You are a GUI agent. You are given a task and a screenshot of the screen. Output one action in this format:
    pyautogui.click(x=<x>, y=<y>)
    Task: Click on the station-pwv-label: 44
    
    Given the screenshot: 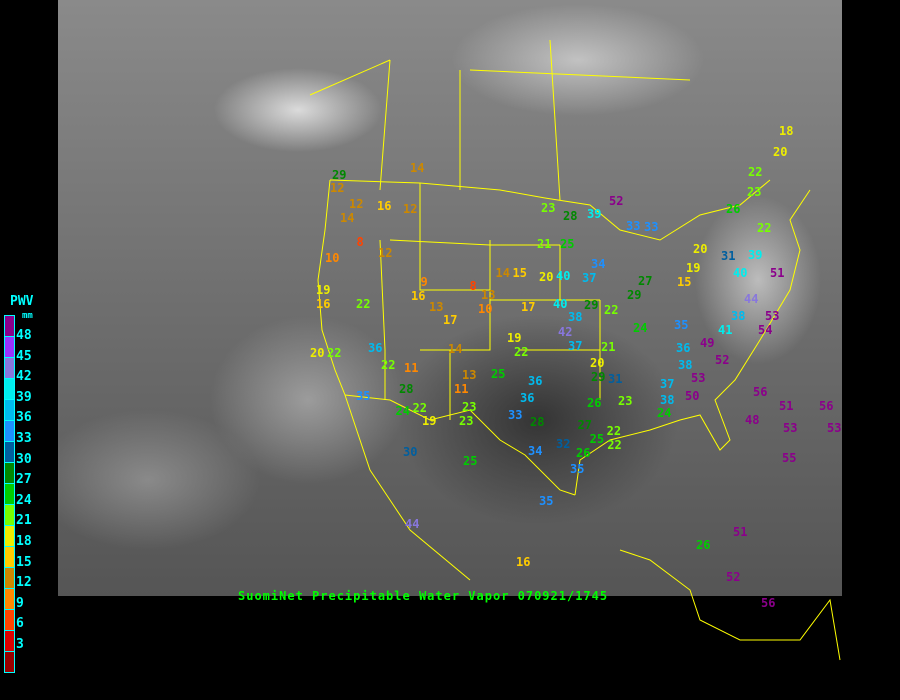 What is the action you would take?
    pyautogui.click(x=751, y=298)
    